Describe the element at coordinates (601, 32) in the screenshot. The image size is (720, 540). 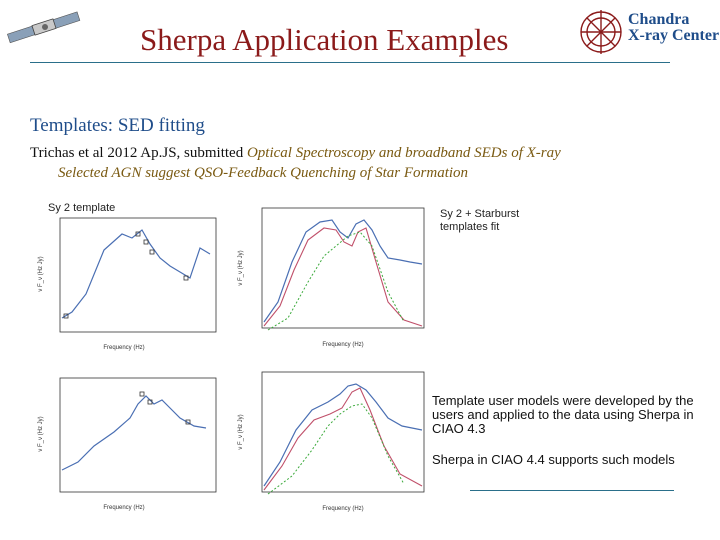
I see `chandra-logo-icon` at that location.